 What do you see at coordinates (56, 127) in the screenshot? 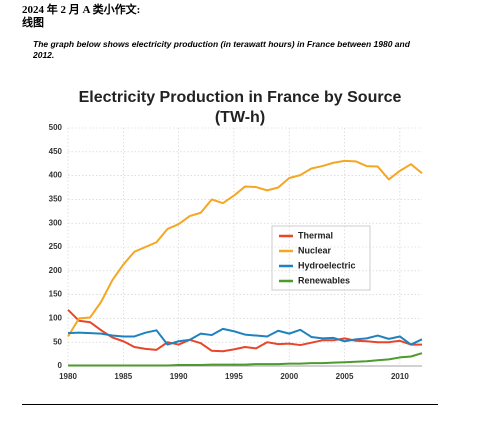
I see `y-tick-label: 500` at bounding box center [56, 127].